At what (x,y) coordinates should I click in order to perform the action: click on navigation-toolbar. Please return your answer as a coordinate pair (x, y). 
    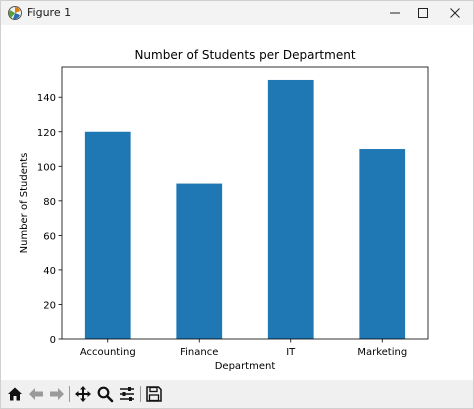
    Looking at the image, I should click on (237, 394).